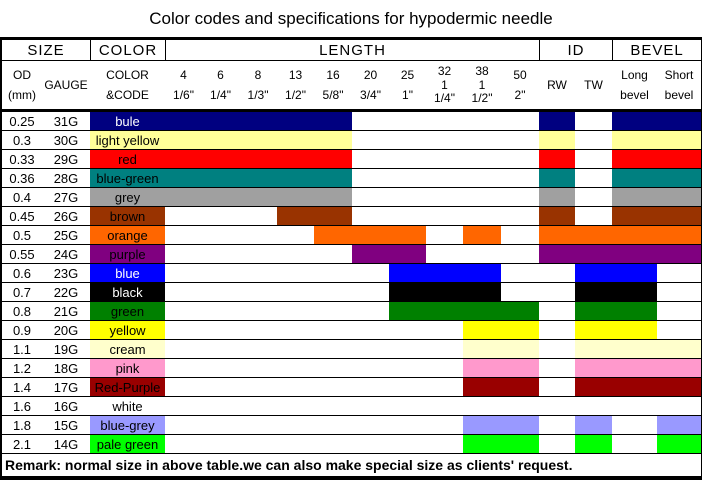  Describe the element at coordinates (557, 84) in the screenshot. I see `col-header-rw-line1: RW` at that location.